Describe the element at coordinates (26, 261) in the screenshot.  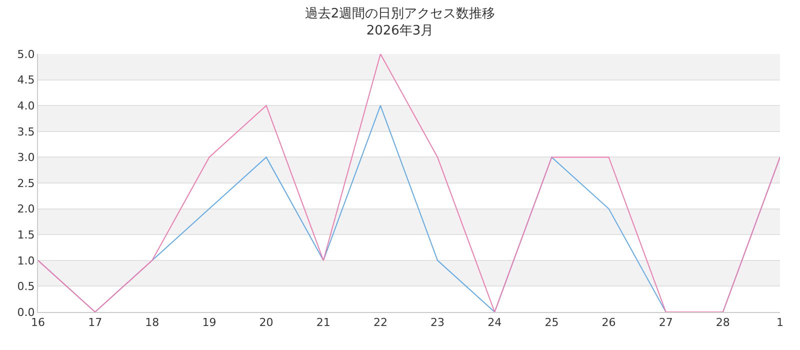
I see `y-tick-label: 1.0` at that location.